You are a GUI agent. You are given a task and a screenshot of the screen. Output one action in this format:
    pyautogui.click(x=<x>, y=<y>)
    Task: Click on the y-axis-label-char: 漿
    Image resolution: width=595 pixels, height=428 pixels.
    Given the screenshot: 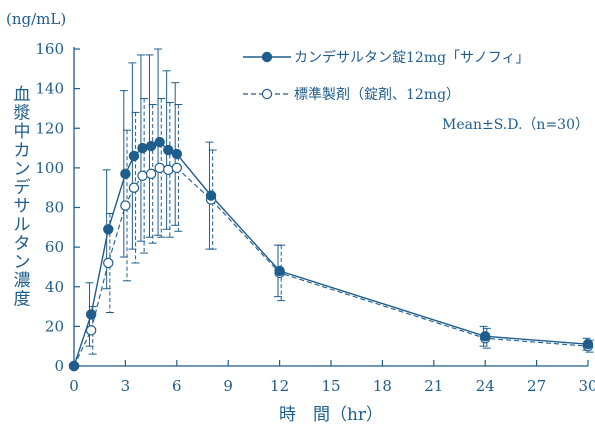 What is the action you would take?
    pyautogui.click(x=22, y=114)
    